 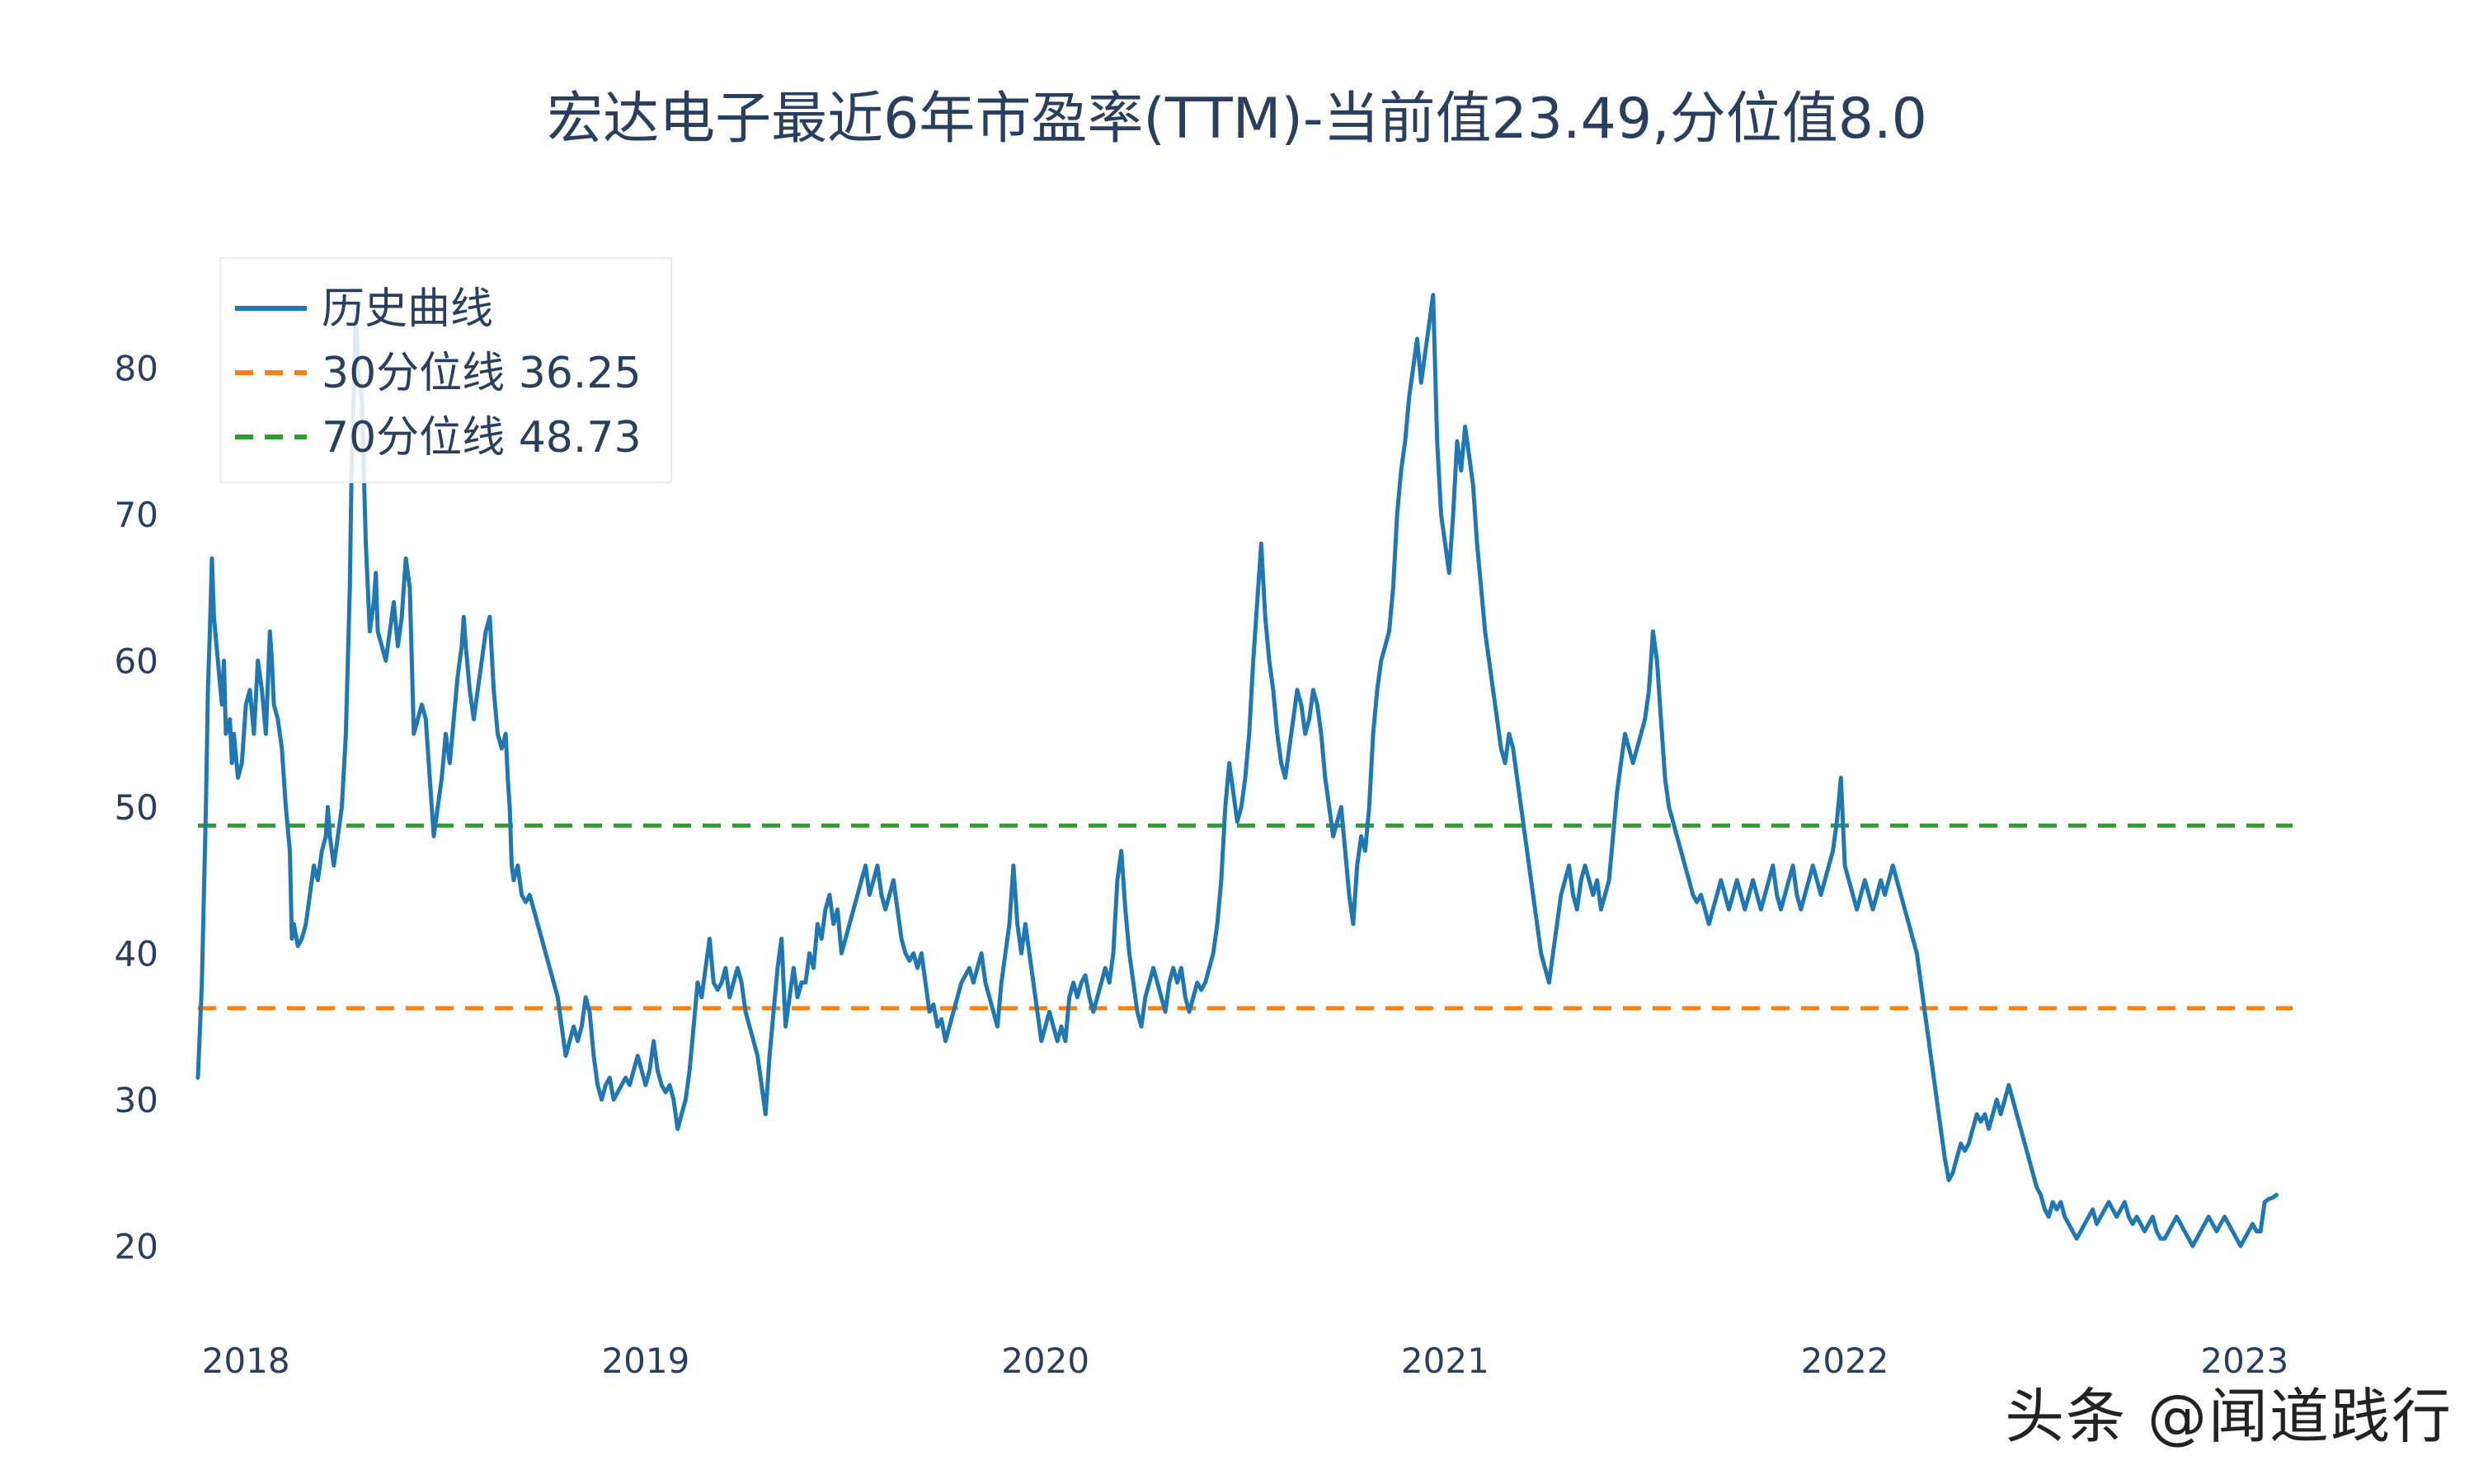 I want to click on x-tick-label: 2018, so click(x=246, y=1361).